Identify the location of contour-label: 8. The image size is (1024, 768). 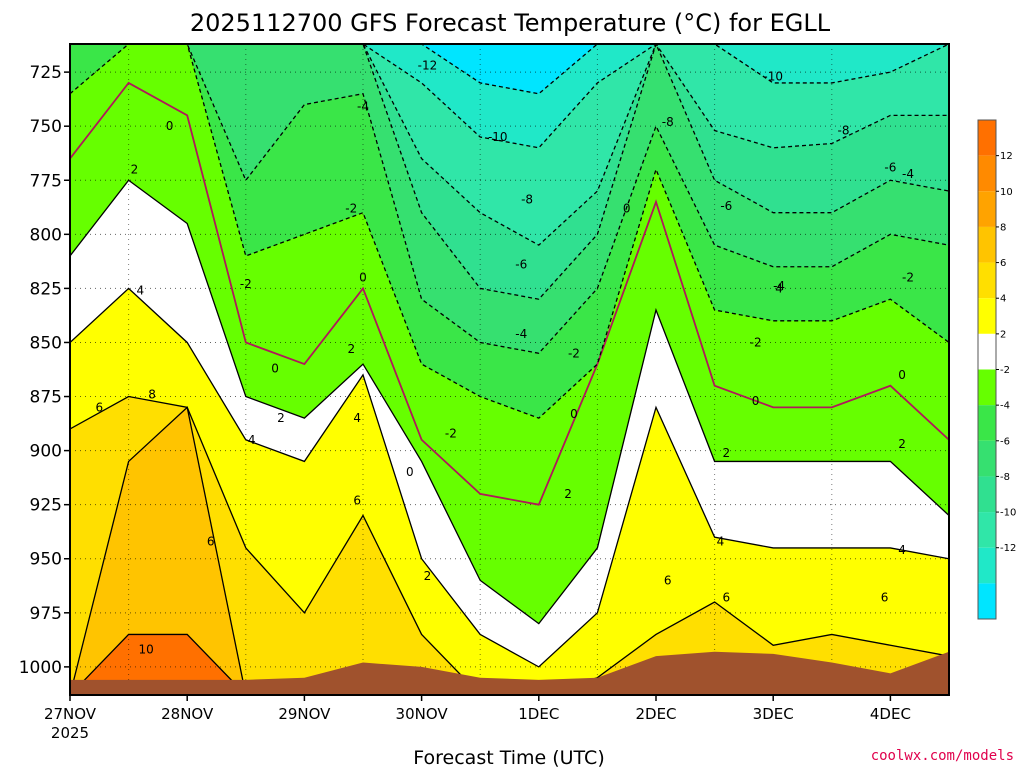
(152, 394).